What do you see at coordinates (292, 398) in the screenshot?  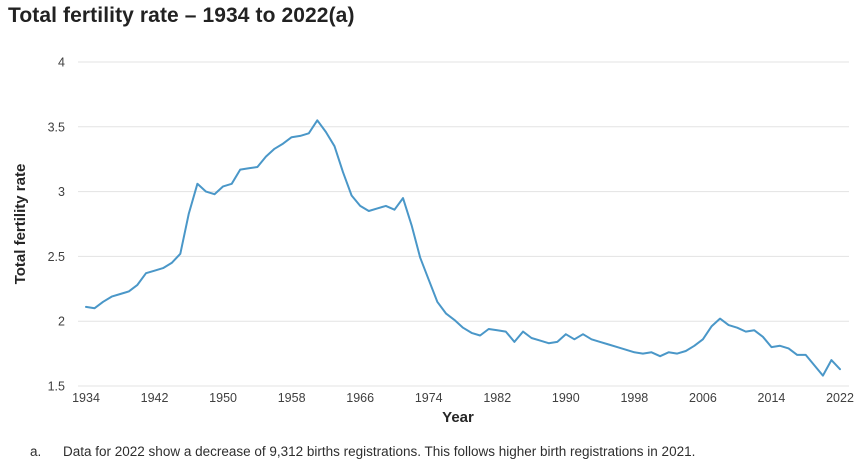 I see `x-tick-label: 1958` at bounding box center [292, 398].